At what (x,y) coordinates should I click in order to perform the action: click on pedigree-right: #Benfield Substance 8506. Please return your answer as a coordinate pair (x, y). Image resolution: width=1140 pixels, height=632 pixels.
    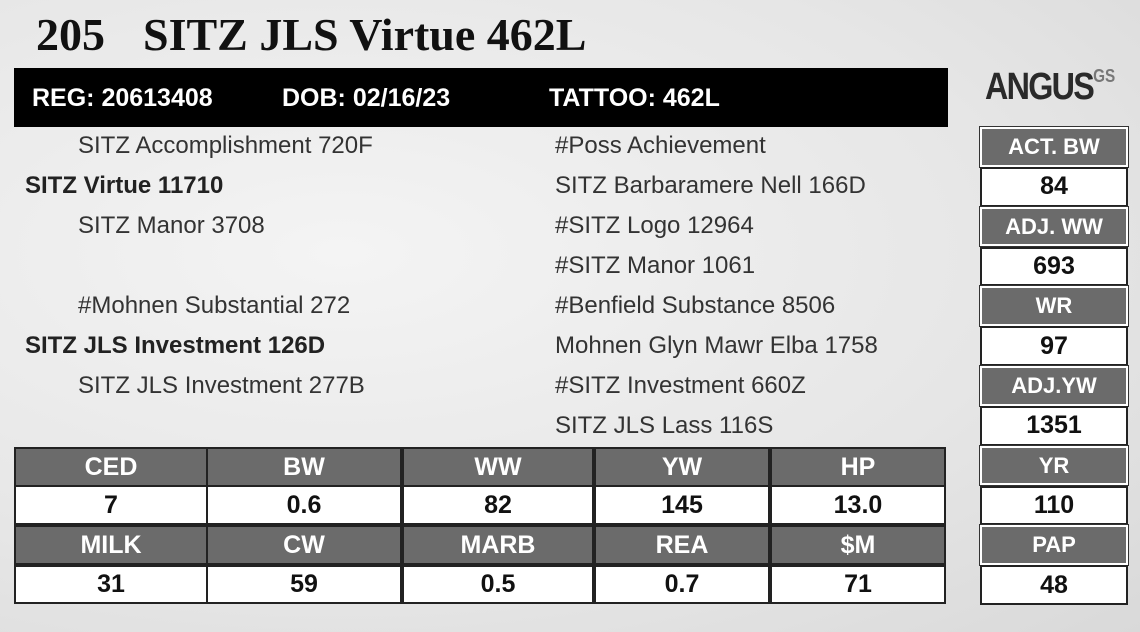
    Looking at the image, I should click on (695, 305).